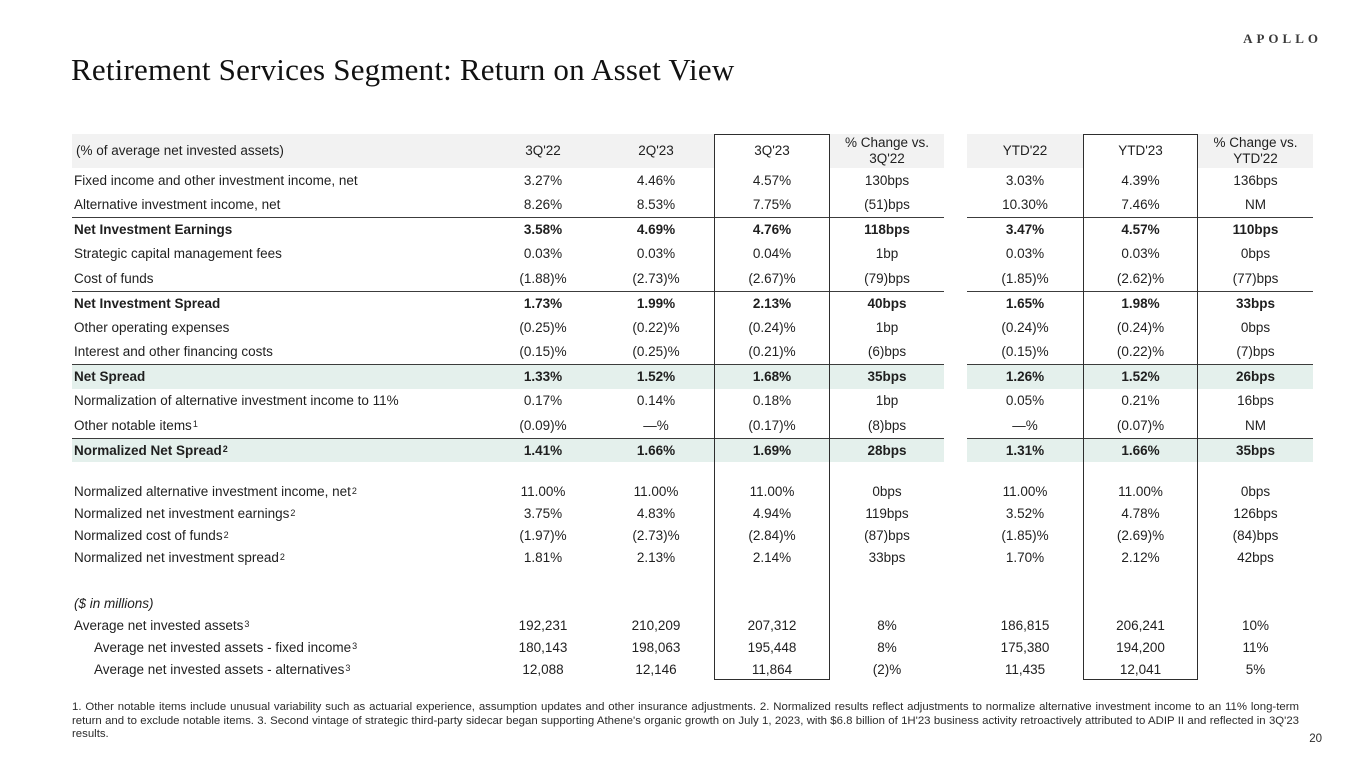 This screenshot has height=768, width=1365. Describe the element at coordinates (280, 229) in the screenshot. I see `row-label: Net Investment Earnings` at that location.